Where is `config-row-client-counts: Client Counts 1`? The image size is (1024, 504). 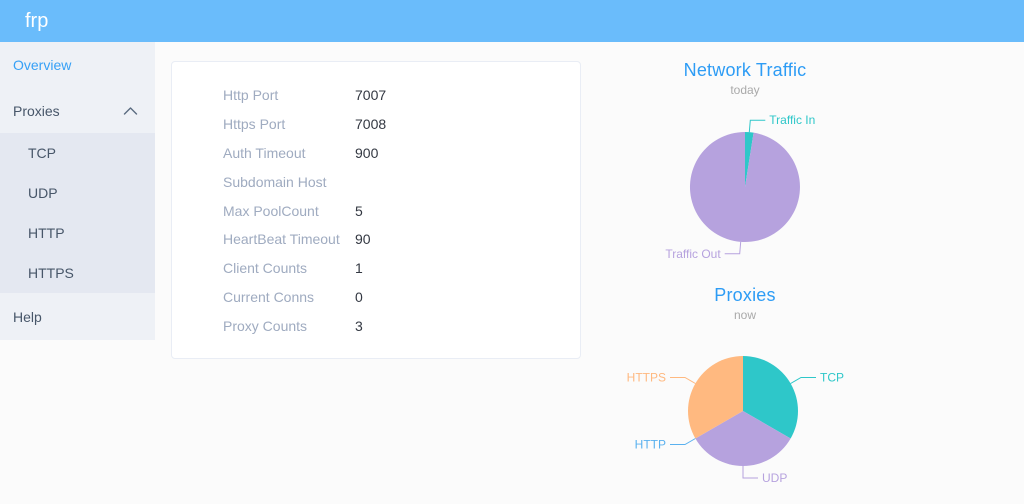 config-row-client-counts: Client Counts 1 is located at coordinates (376, 268).